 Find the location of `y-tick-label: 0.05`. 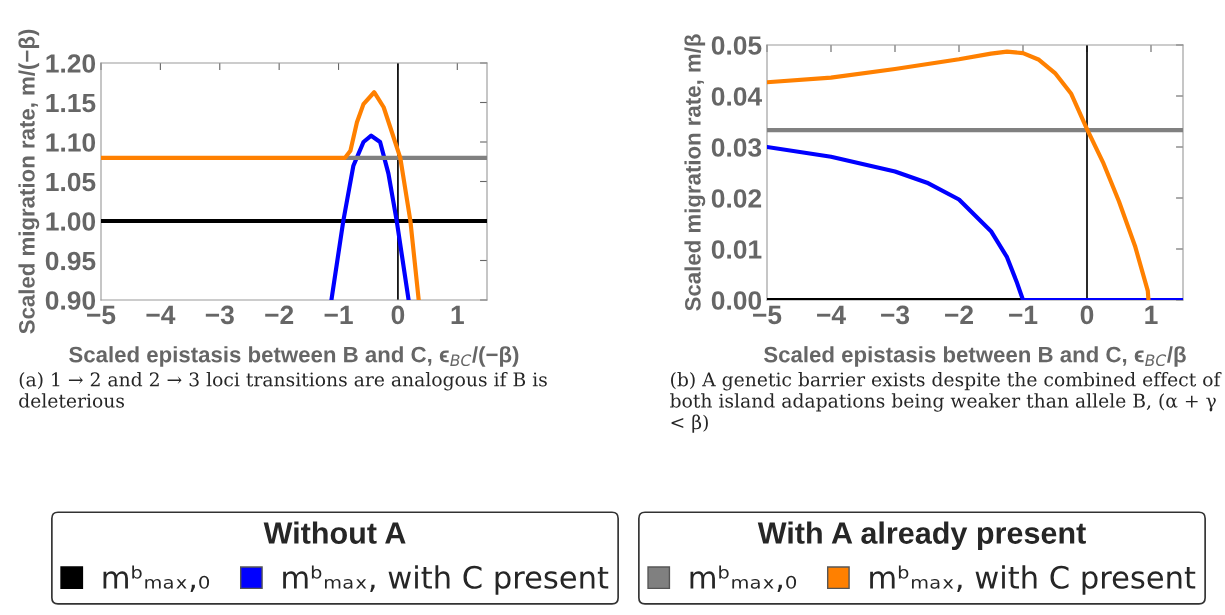

y-tick-label: 0.05 is located at coordinates (736, 45).